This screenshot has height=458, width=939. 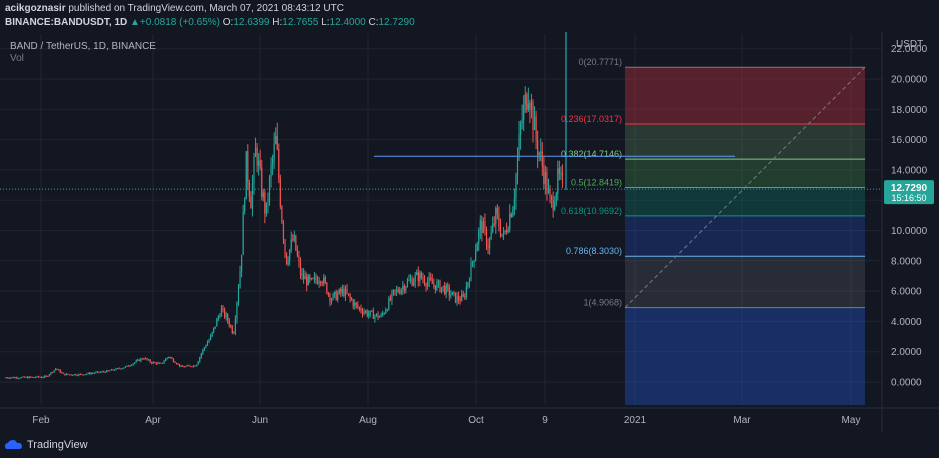 I want to click on high-value: 12.7655, so click(x=300, y=22).